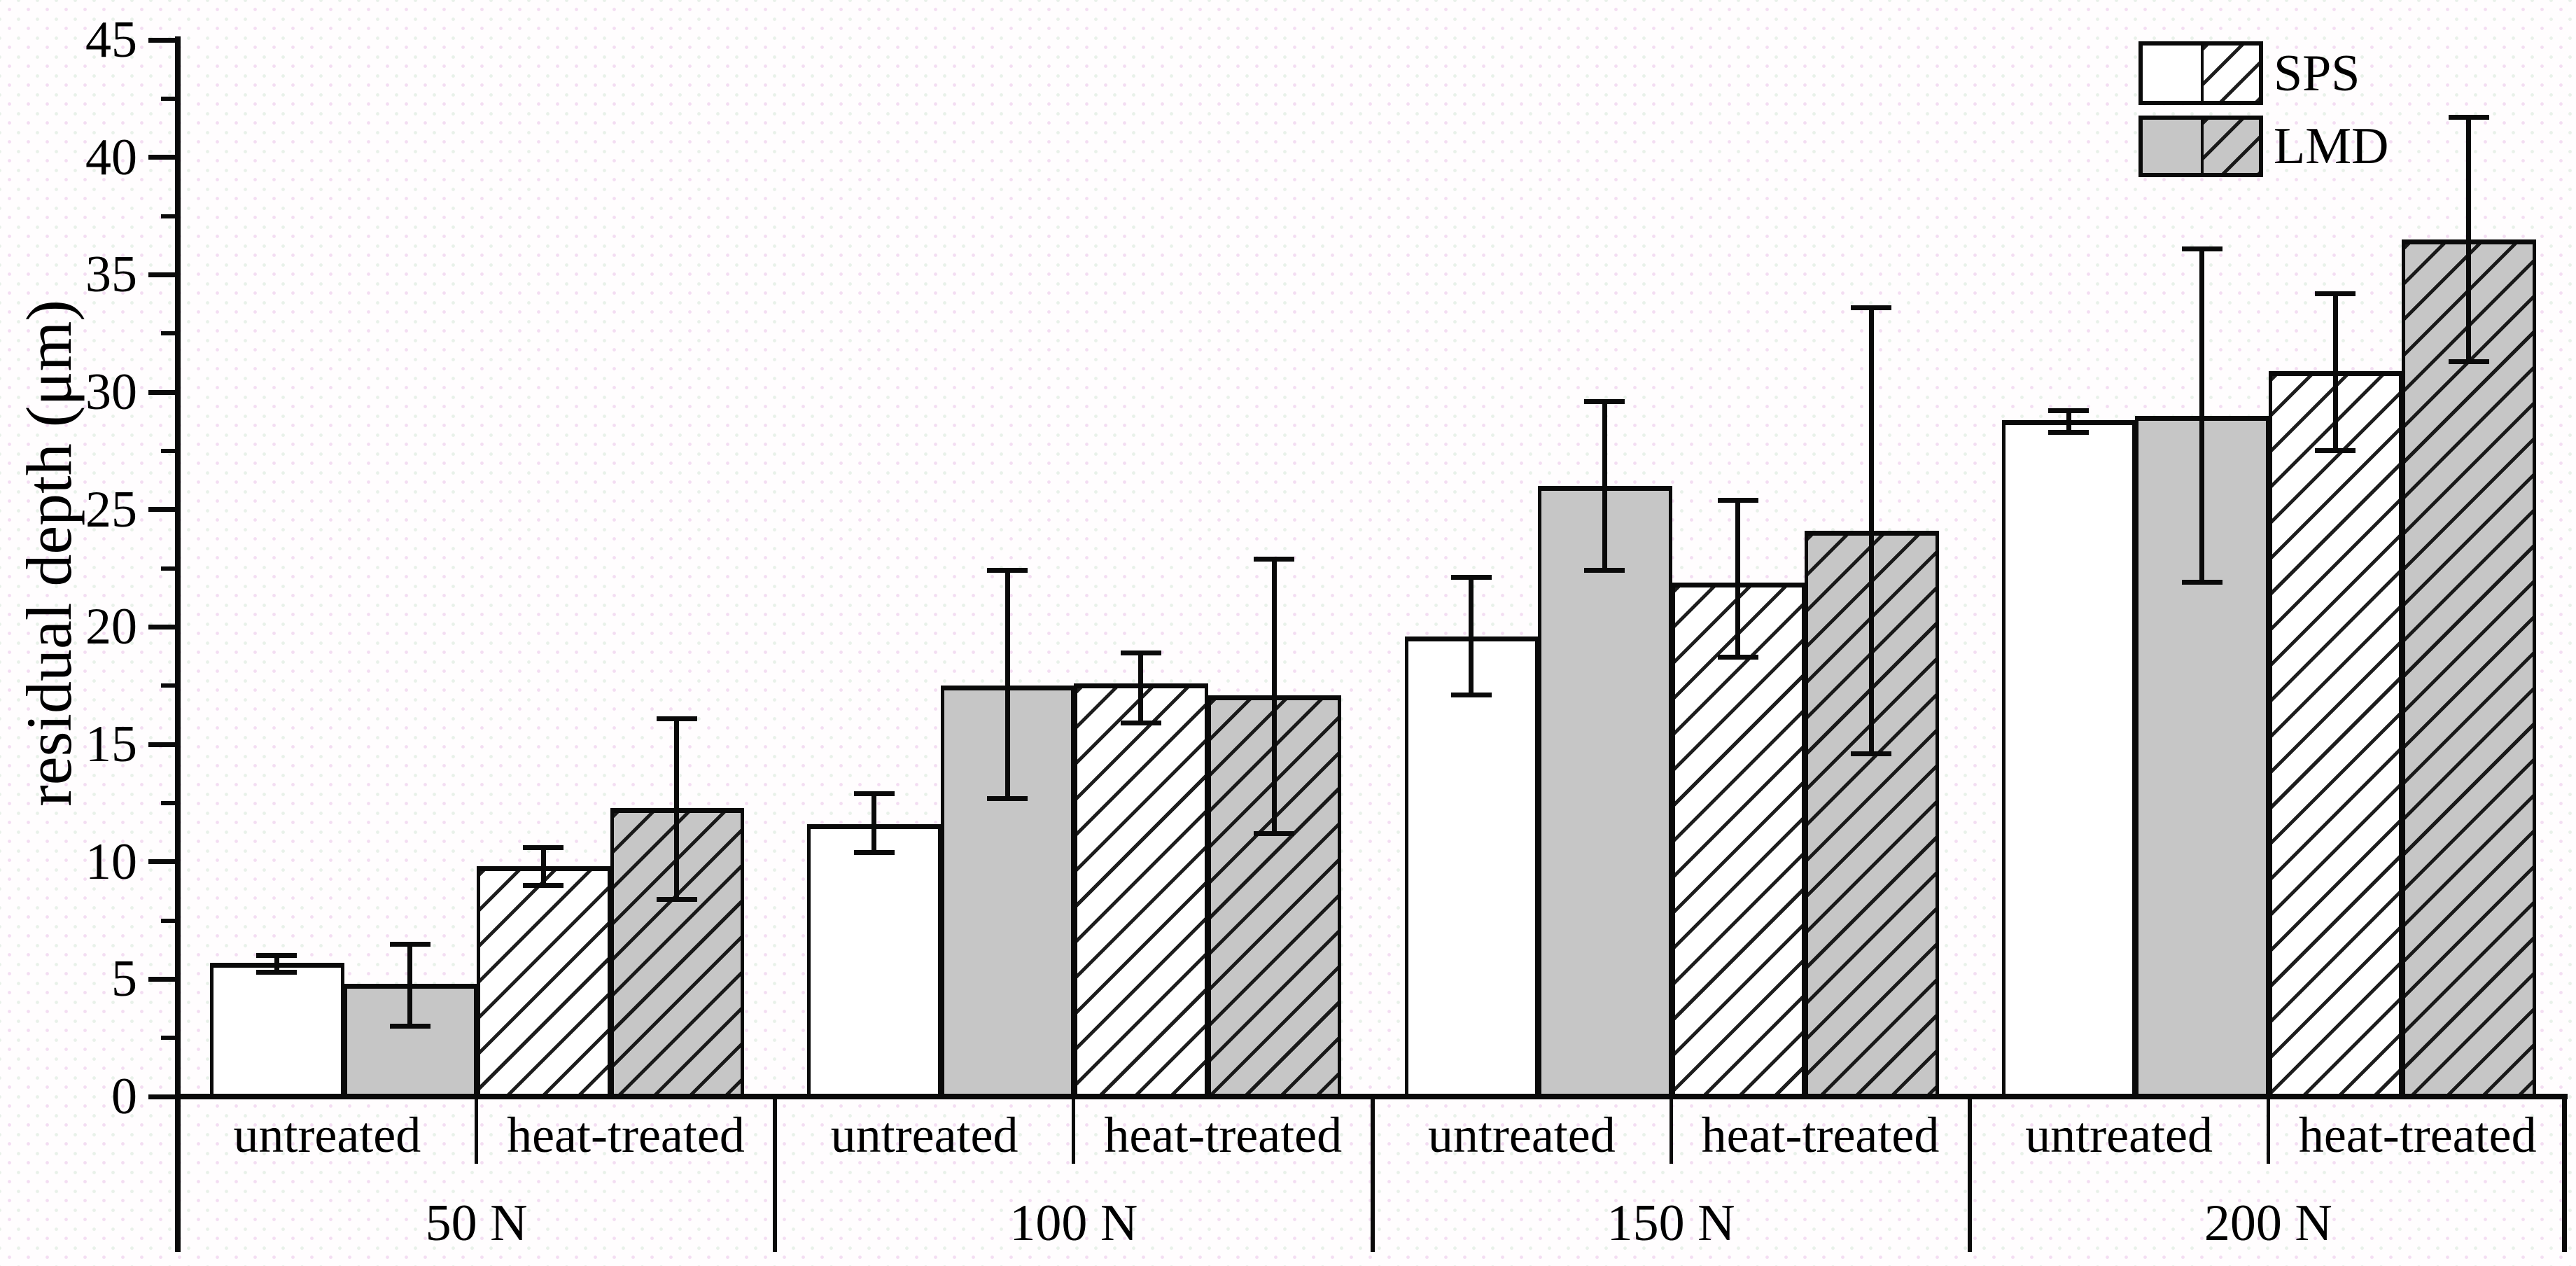  Describe the element at coordinates (111, 40) in the screenshot. I see `y-tick-label: 45` at that location.